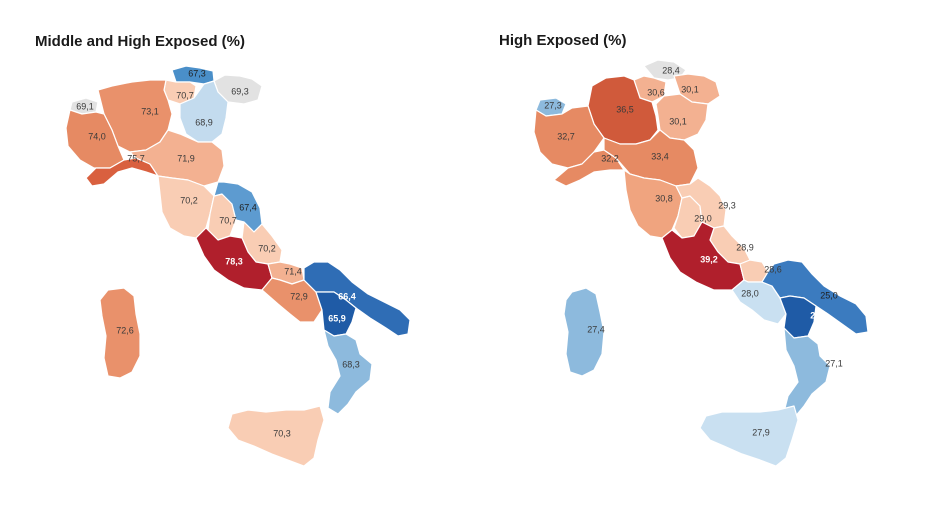 This screenshot has height=531, width=949. What do you see at coordinates (589, 168) in the screenshot?
I see `region-liguria` at bounding box center [589, 168].